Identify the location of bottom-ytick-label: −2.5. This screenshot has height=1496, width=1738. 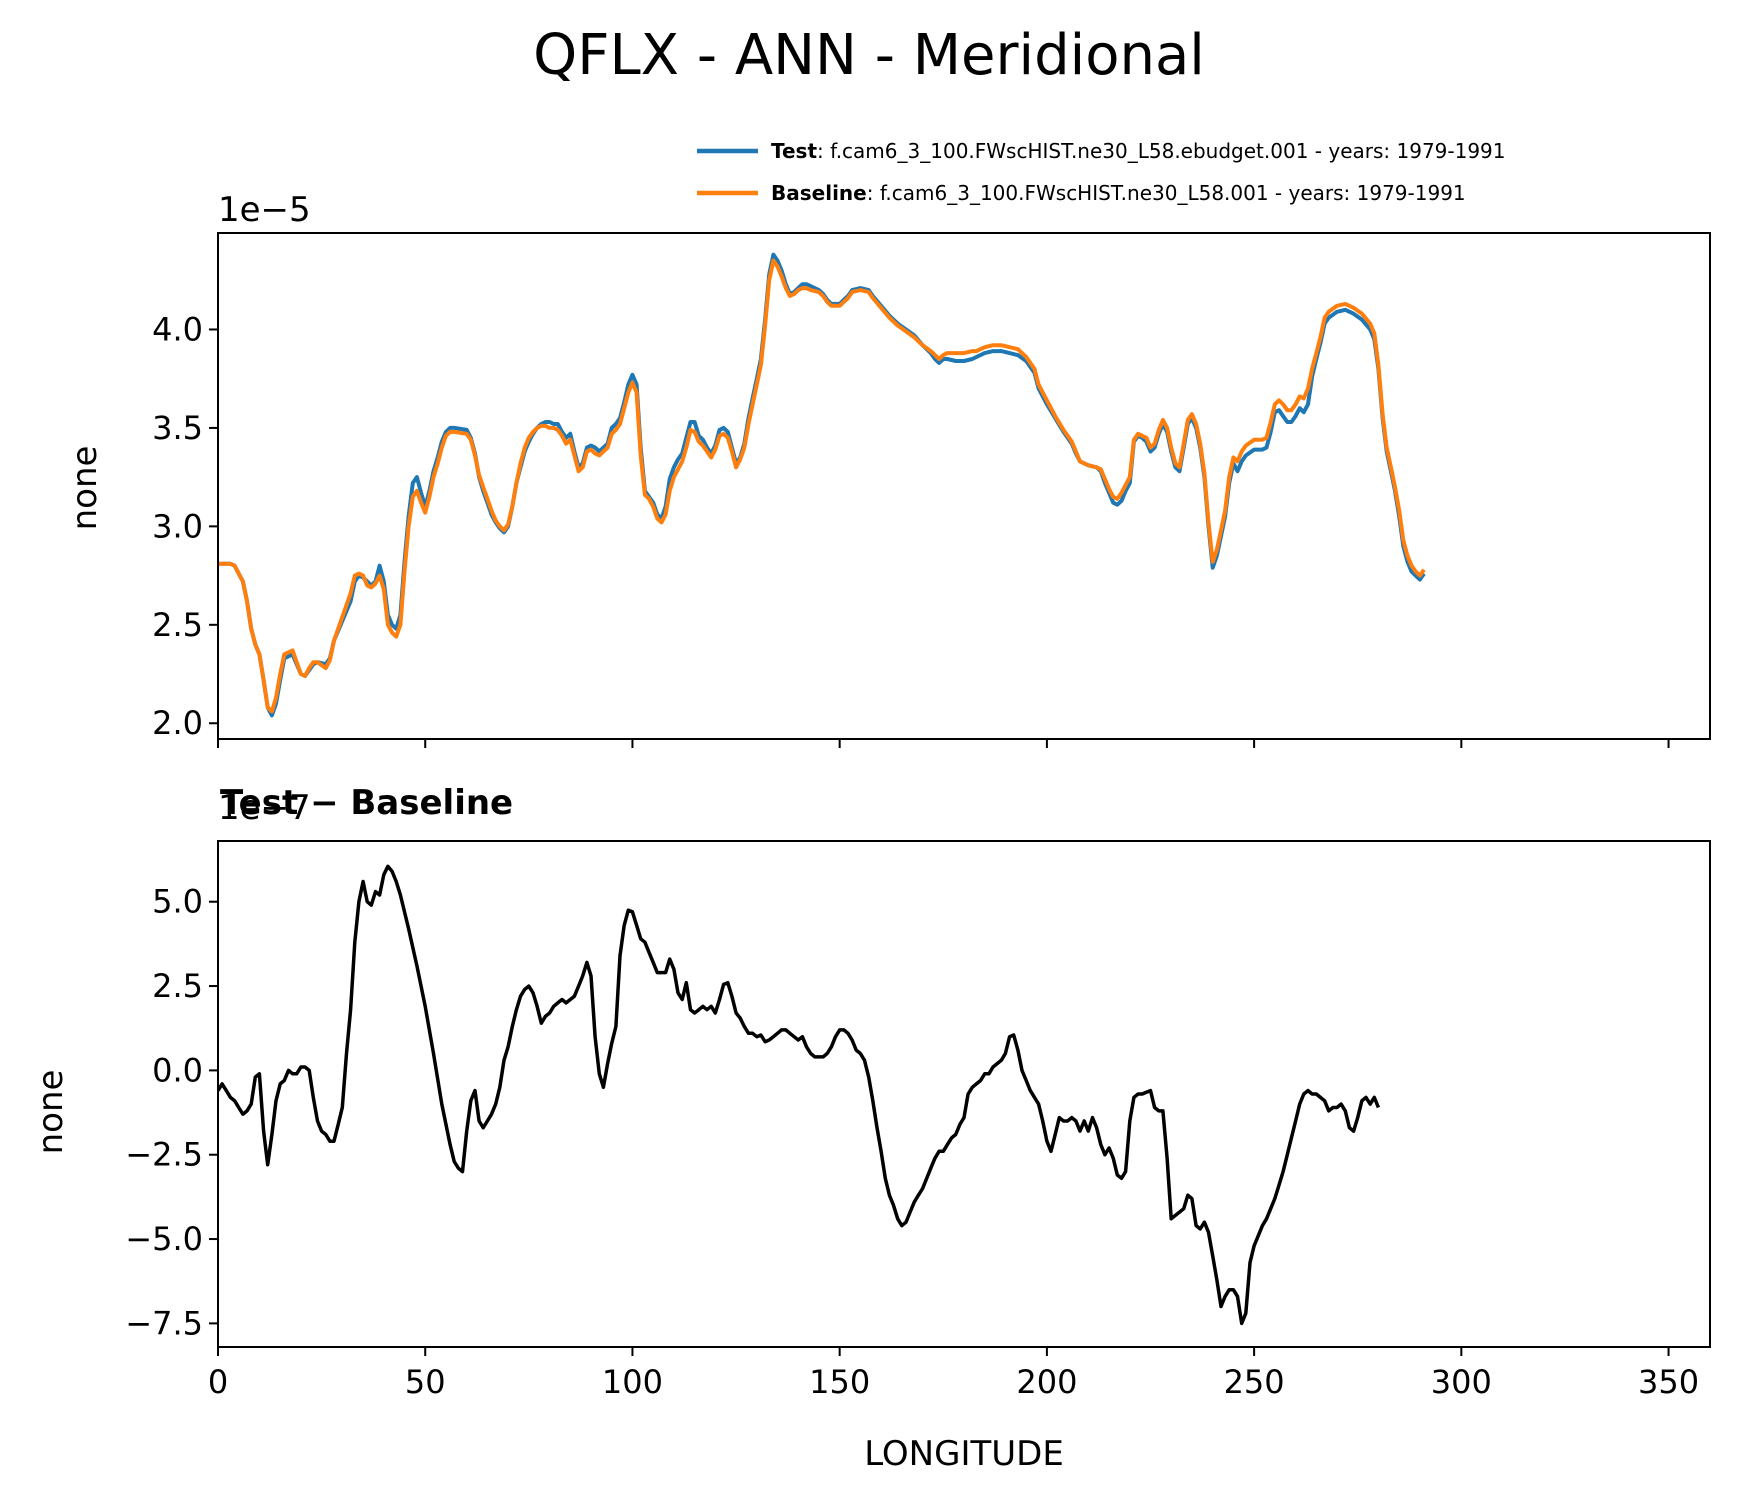
(164, 1155).